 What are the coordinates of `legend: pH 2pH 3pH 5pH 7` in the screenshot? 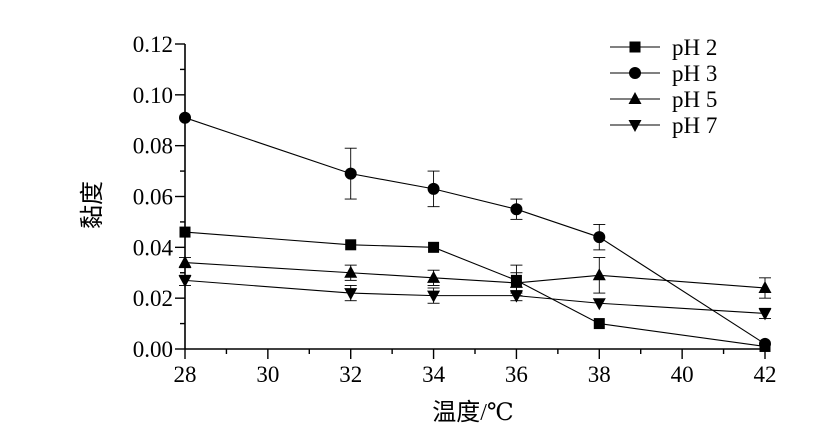 It's located at (663, 86).